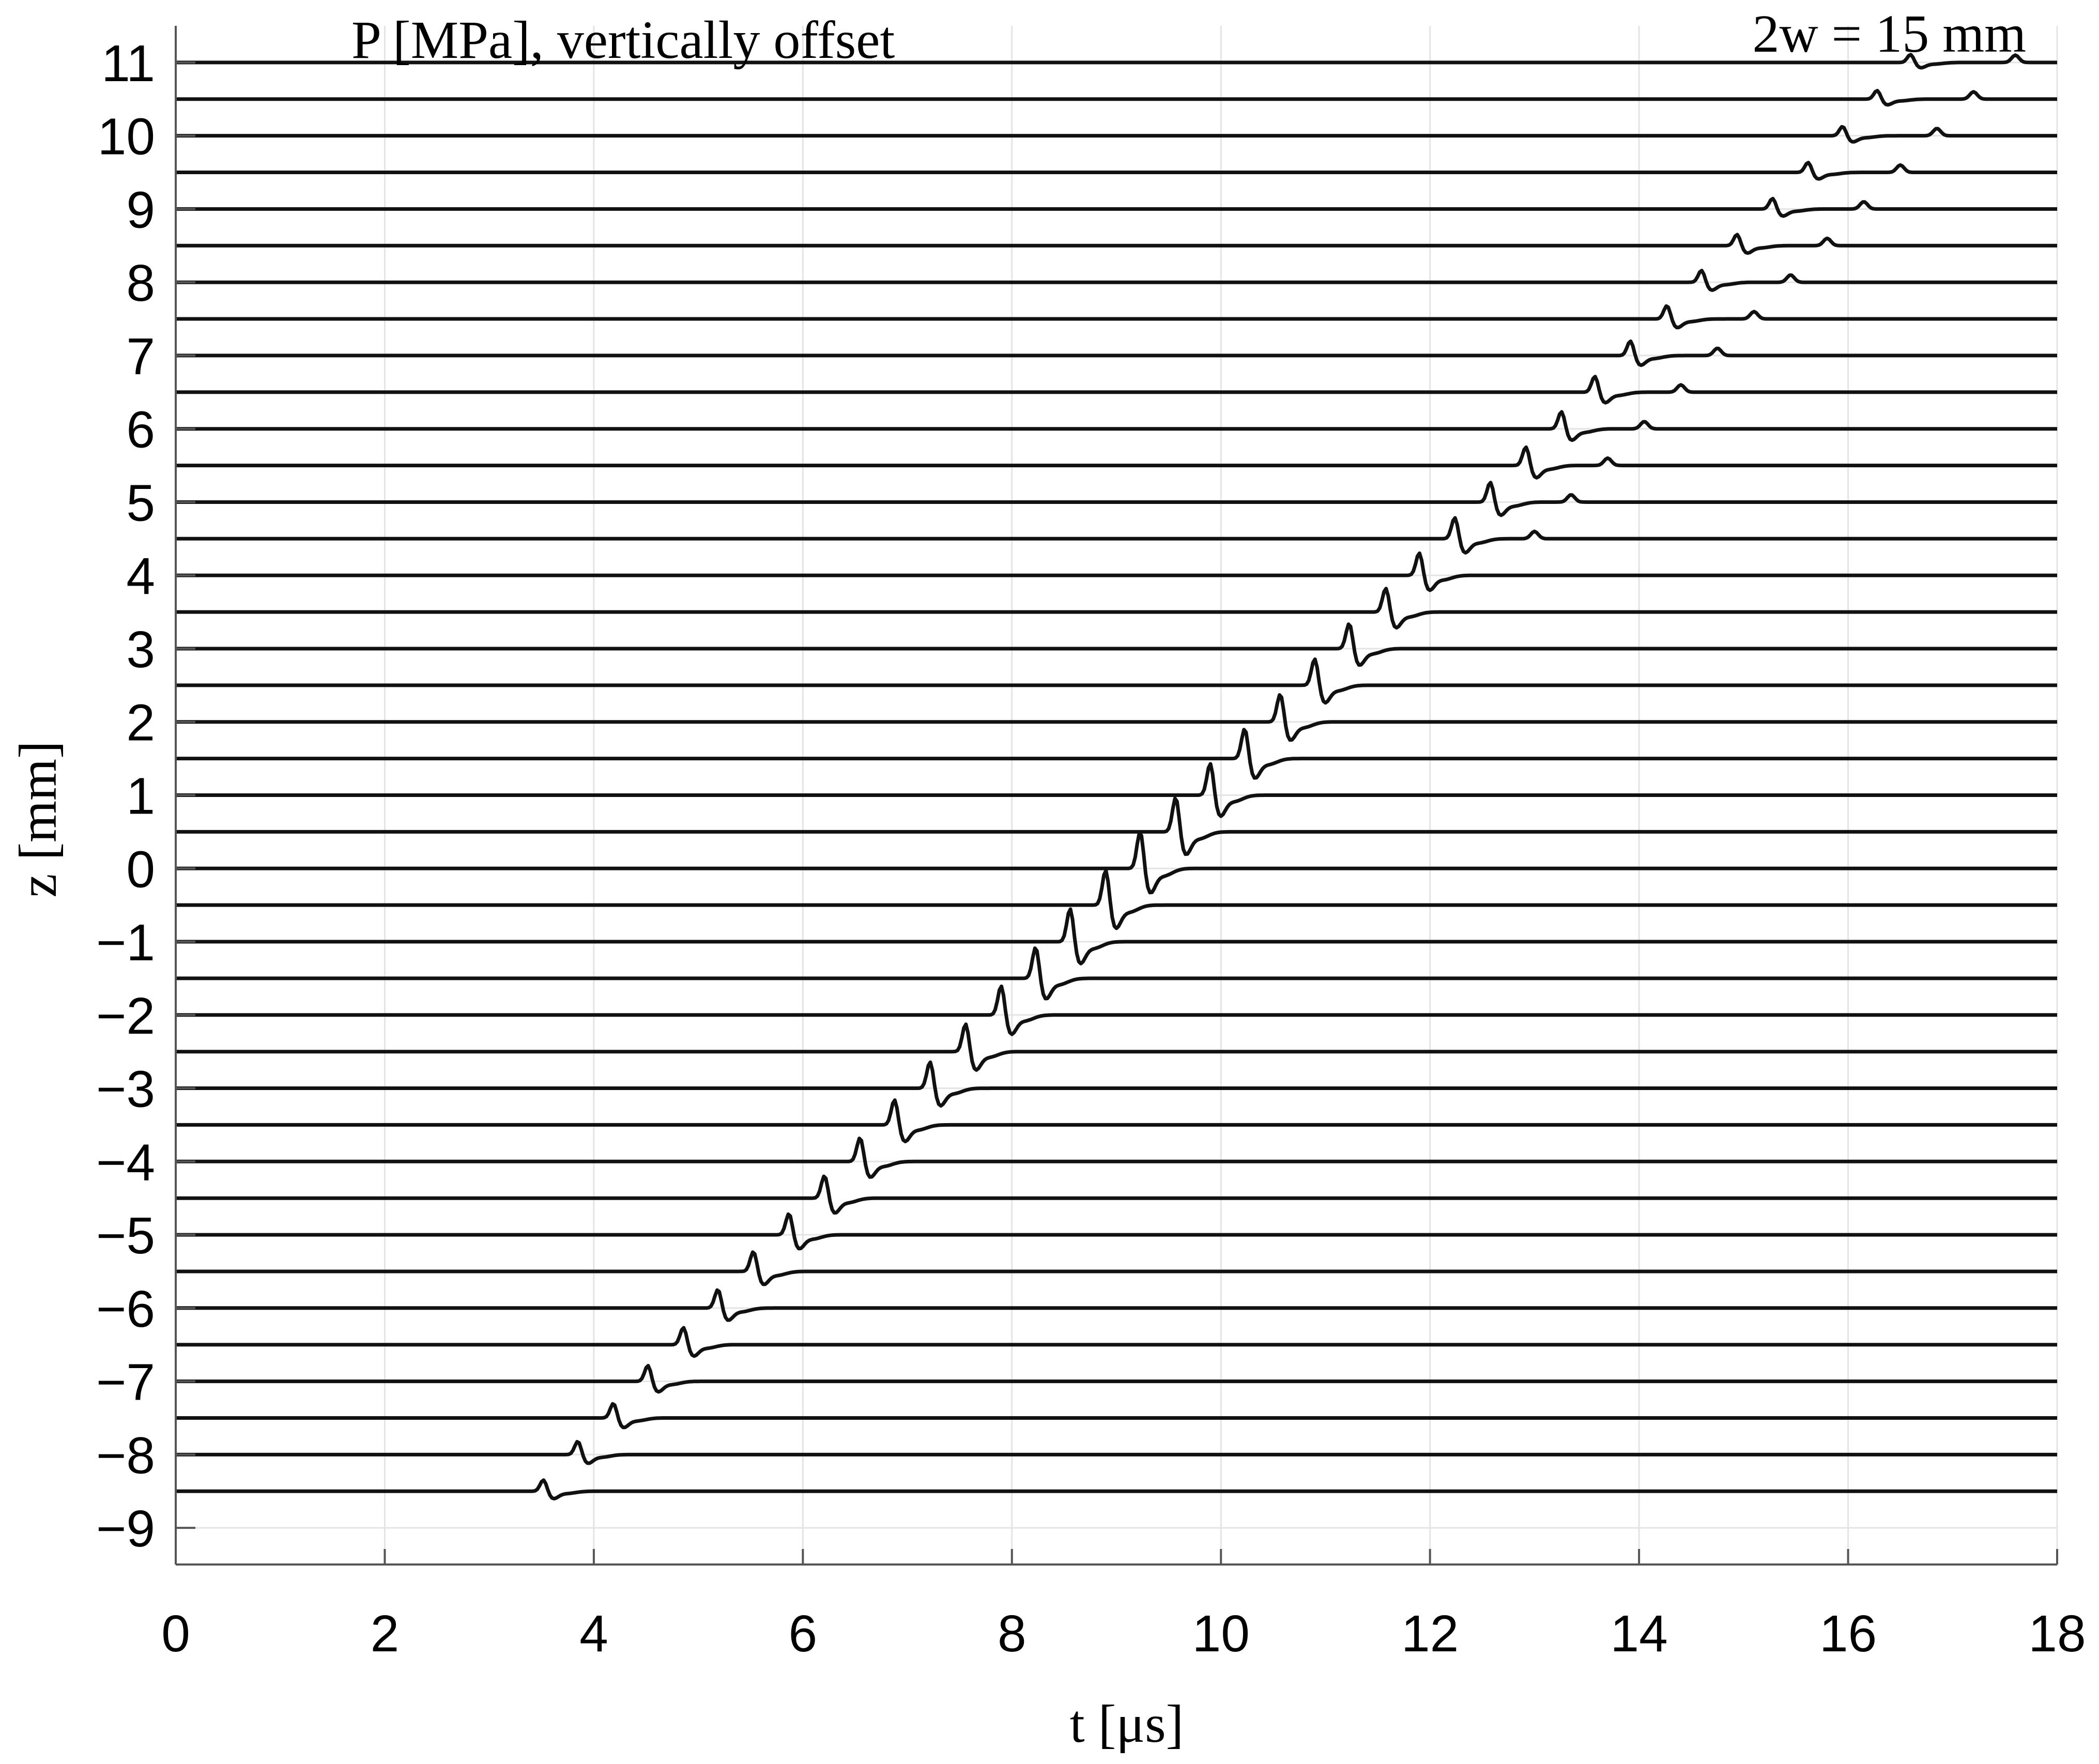 The height and width of the screenshot is (1764, 2099). I want to click on y-tick-label: 9, so click(140, 210).